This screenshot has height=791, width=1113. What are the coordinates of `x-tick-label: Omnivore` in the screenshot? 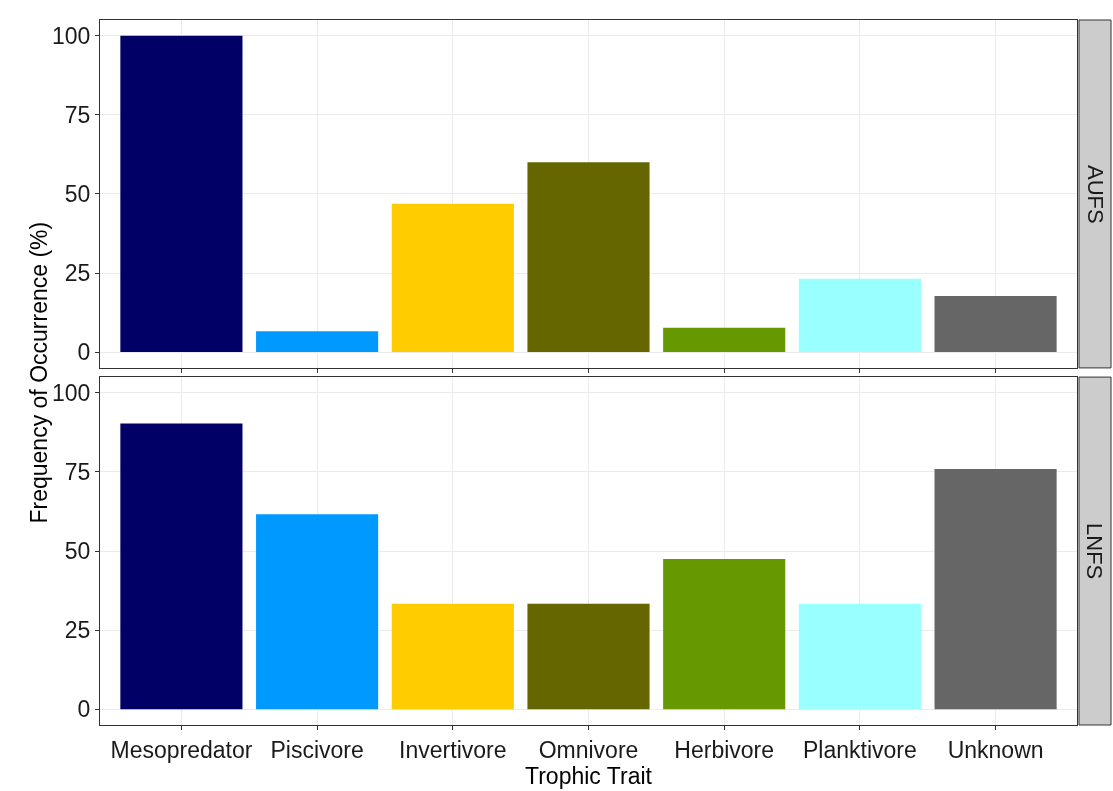 It's located at (588, 749).